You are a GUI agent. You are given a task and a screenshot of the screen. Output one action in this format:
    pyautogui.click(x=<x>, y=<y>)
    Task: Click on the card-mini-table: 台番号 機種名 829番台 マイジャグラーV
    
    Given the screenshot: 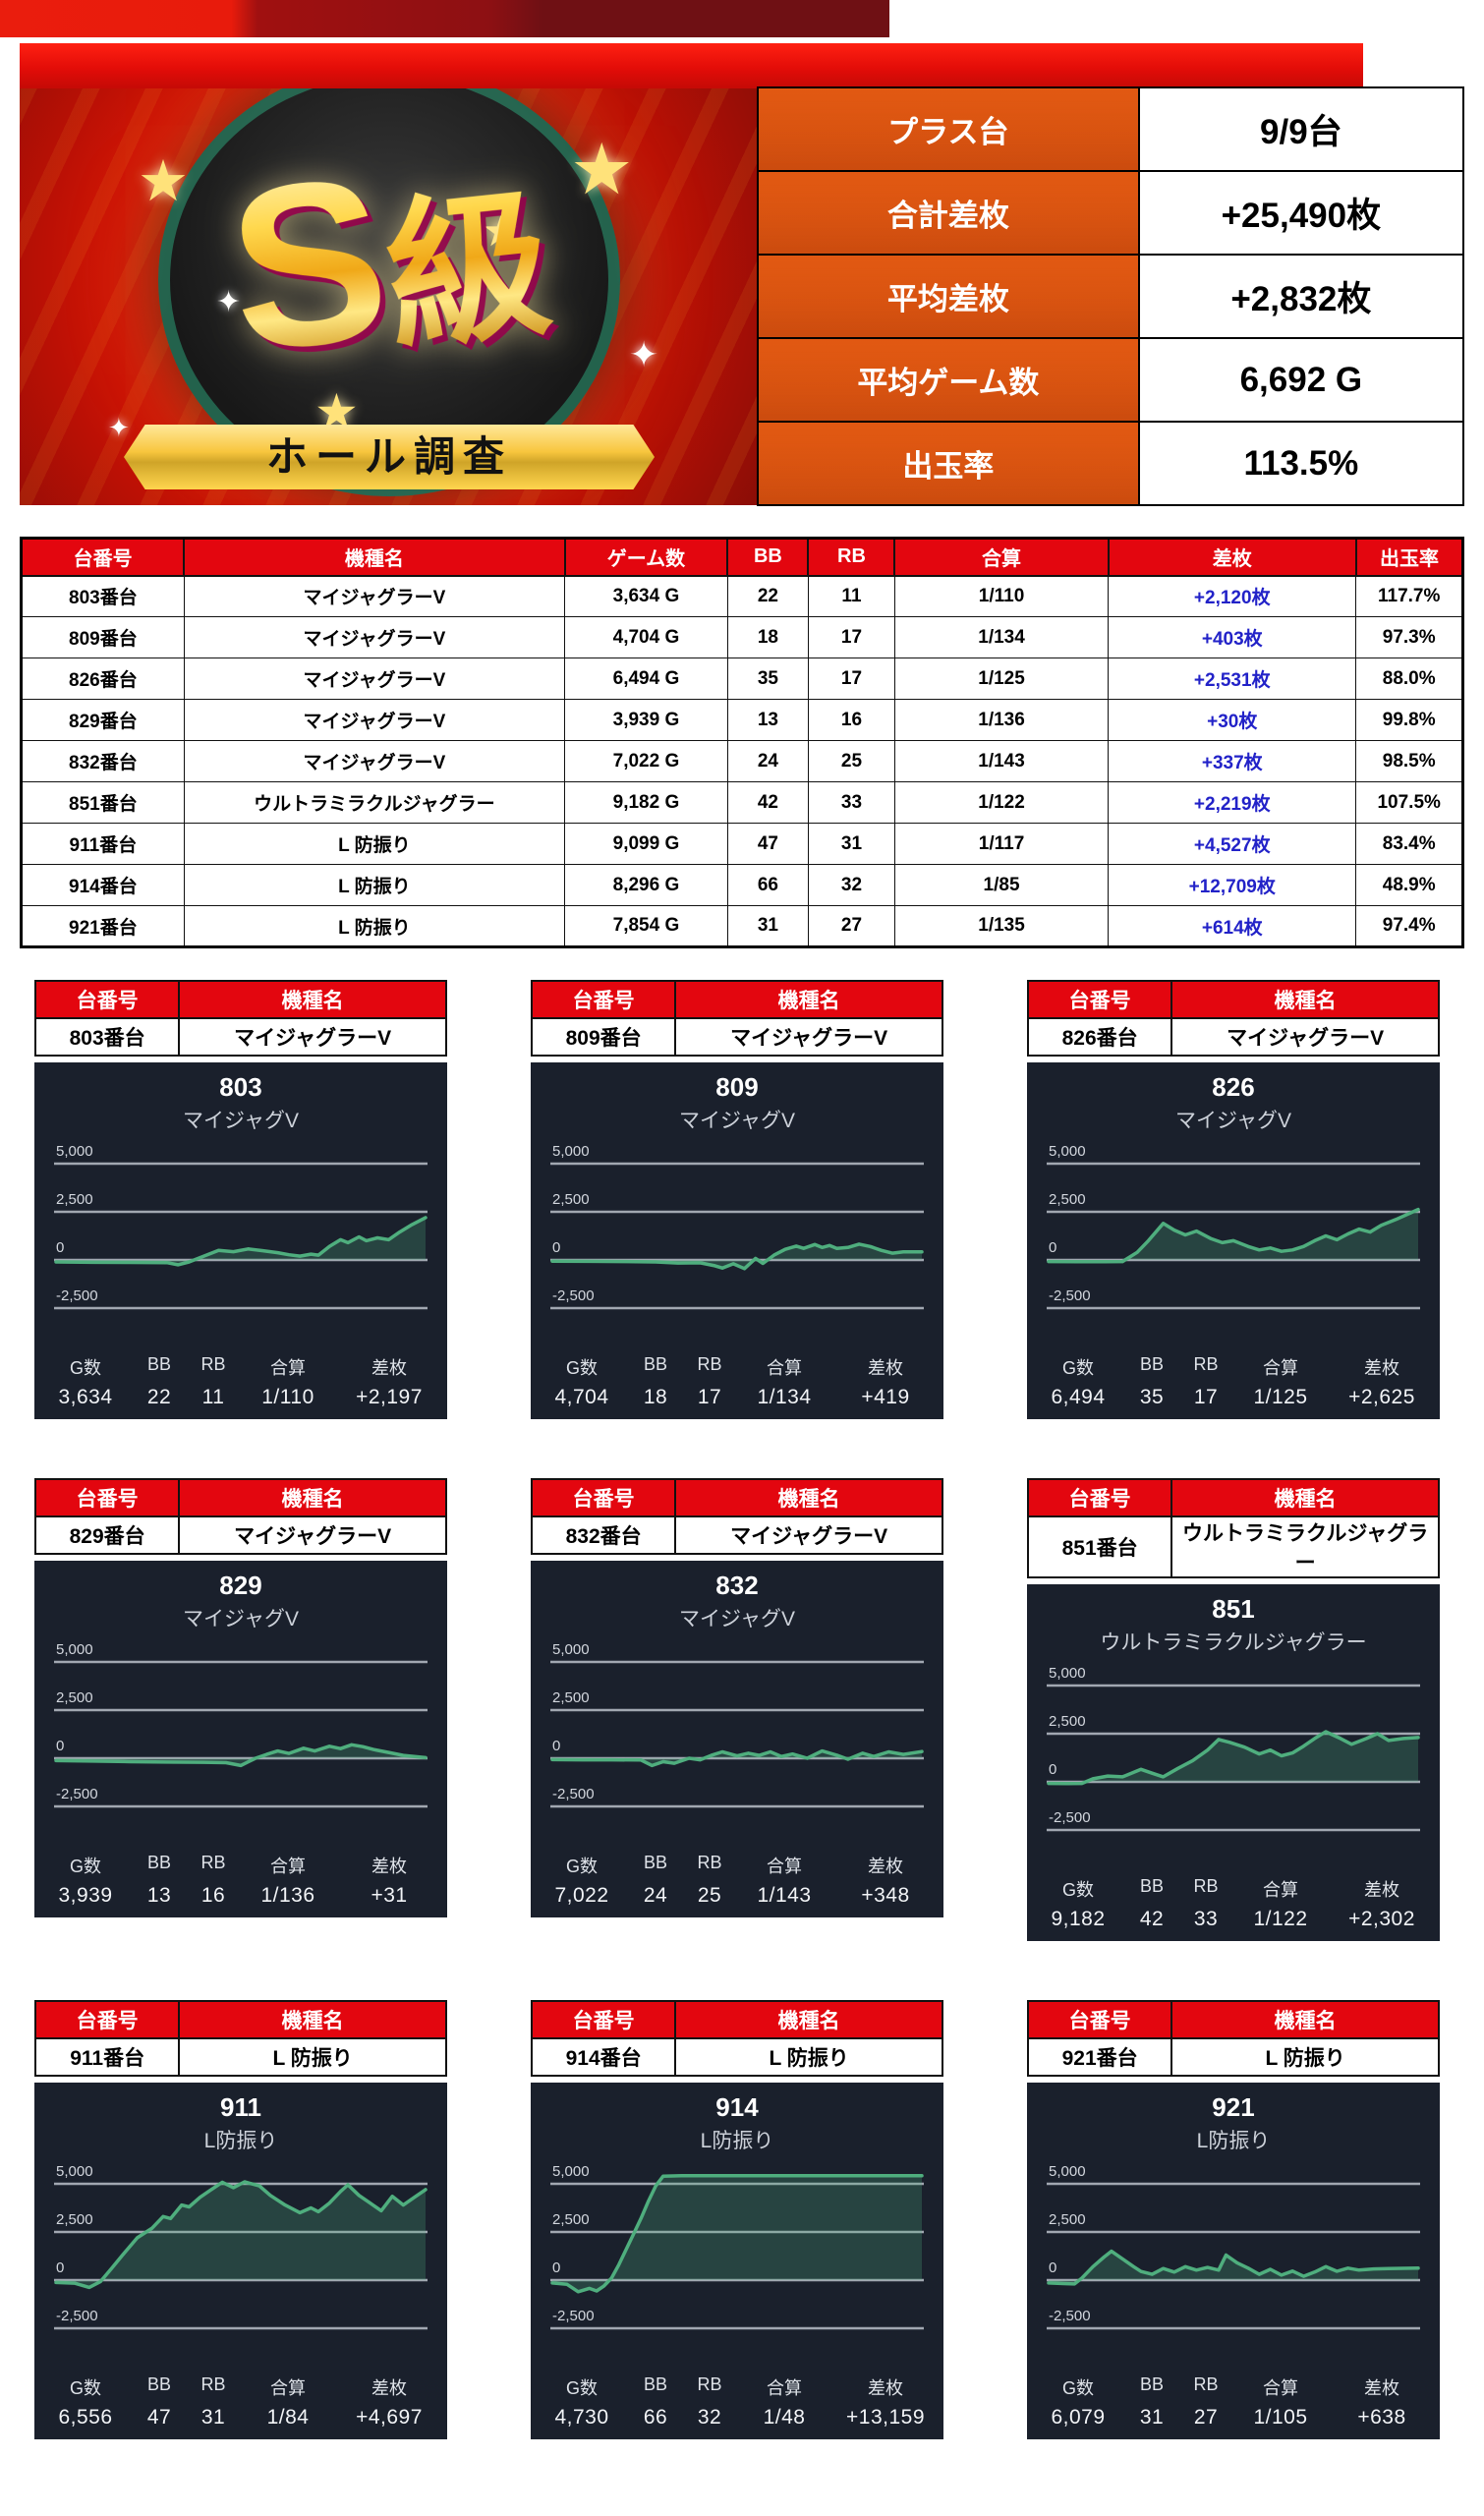 What is the action you would take?
    pyautogui.click(x=240, y=1516)
    